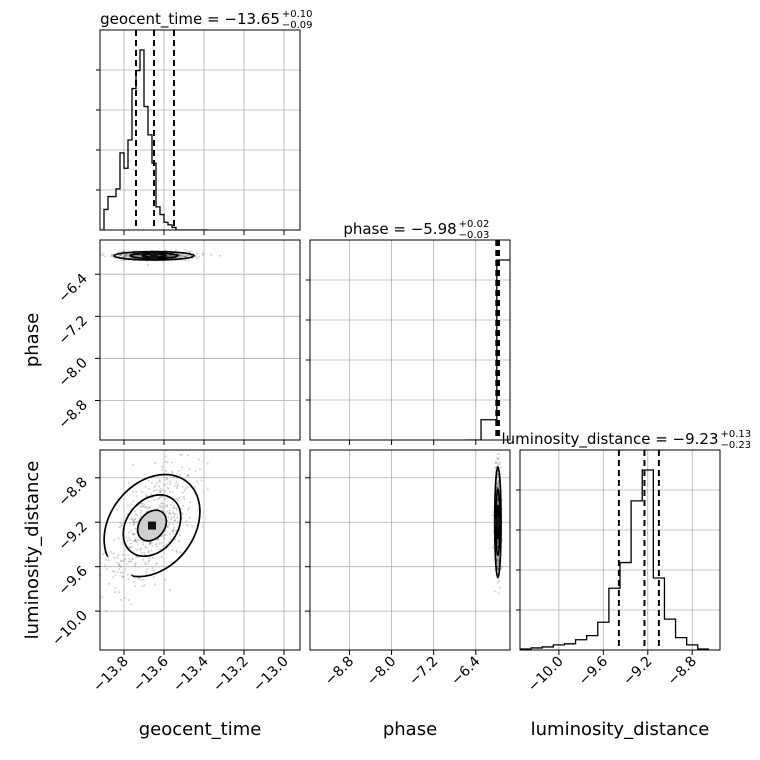 The height and width of the screenshot is (760, 760). I want to click on x-tick-label: −9.2, so click(637, 671).